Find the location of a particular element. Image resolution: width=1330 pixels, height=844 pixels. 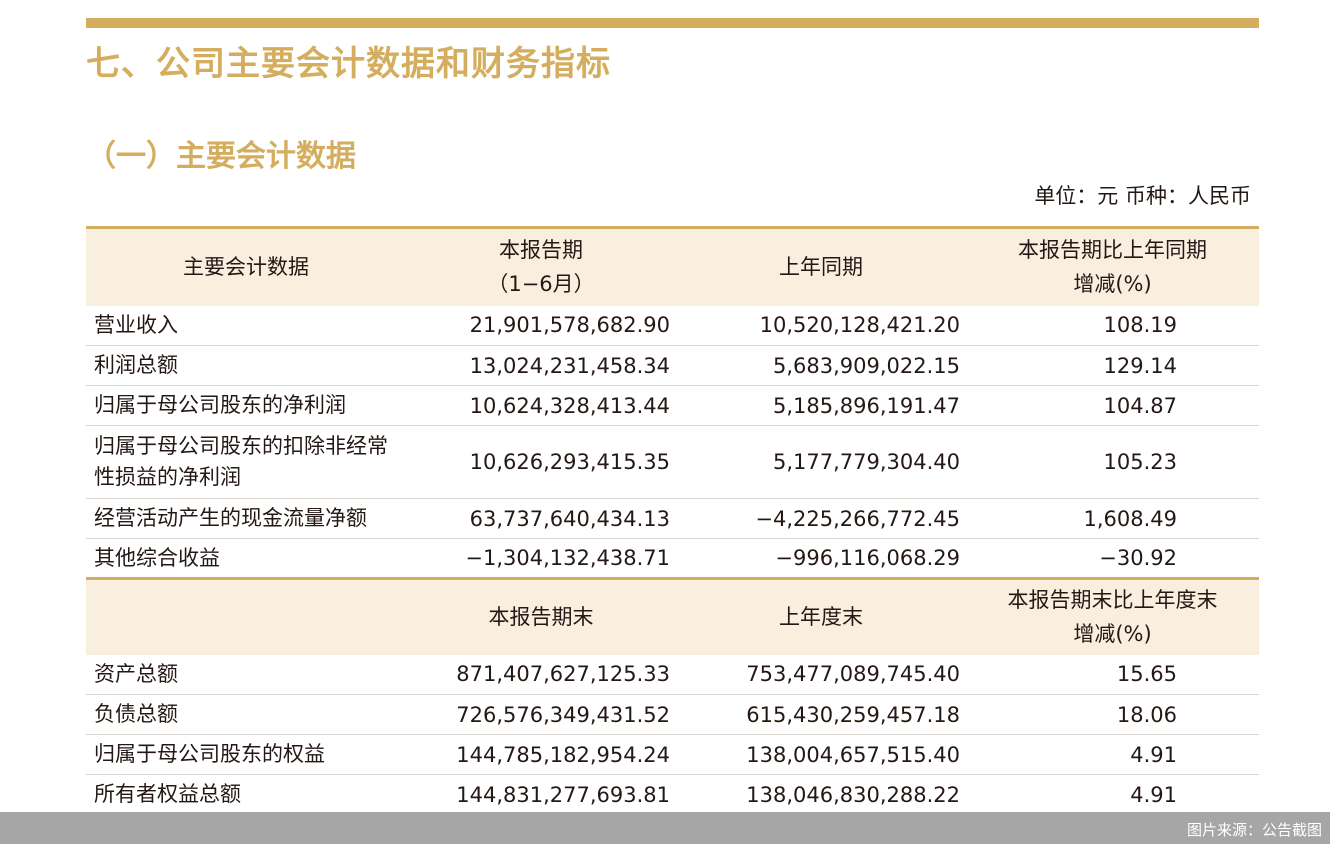

row-label: 经营活动产生的现金流量净额 is located at coordinates (230, 518).